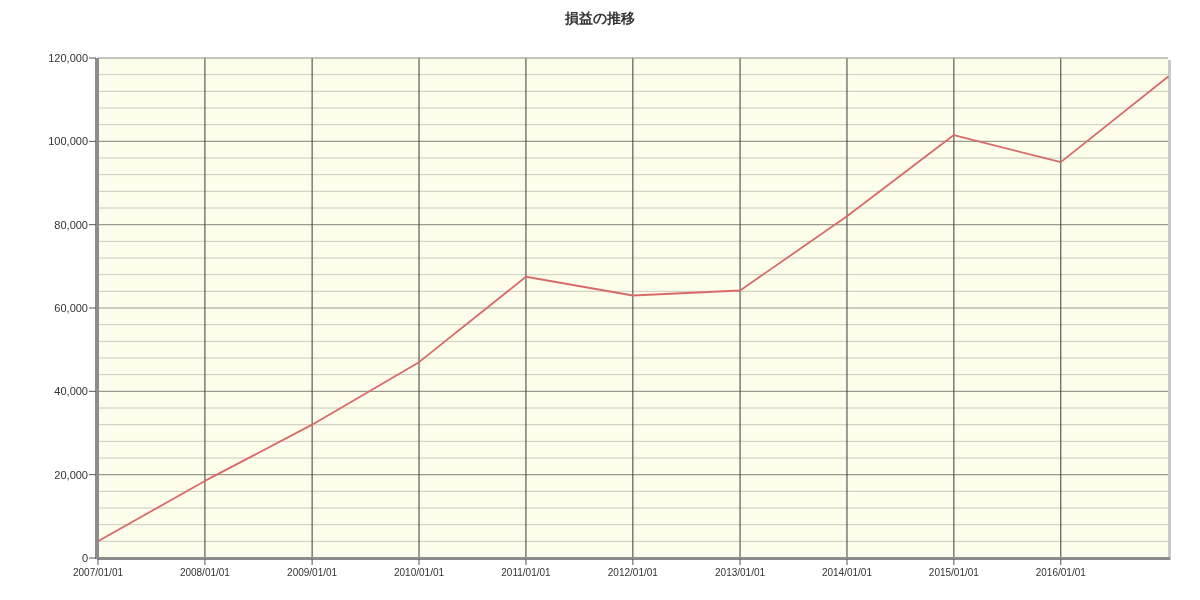  Describe the element at coordinates (419, 572) in the screenshot. I see `x-tick-label: 2010/01/01` at that location.